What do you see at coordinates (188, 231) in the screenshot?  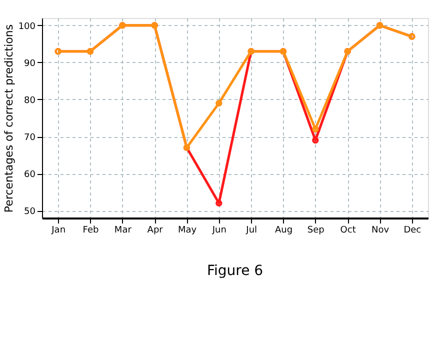 I see `x-tick-label: May` at bounding box center [188, 231].